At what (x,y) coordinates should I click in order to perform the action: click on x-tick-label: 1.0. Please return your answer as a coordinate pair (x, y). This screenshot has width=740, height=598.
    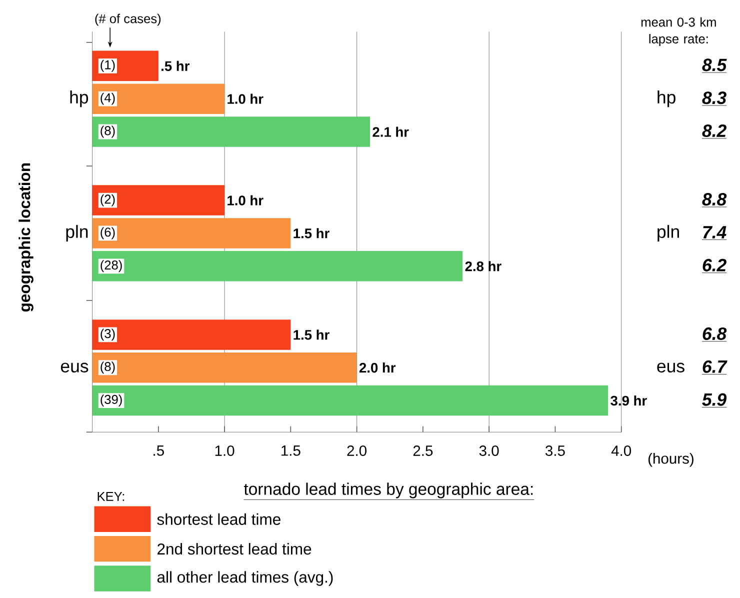
    Looking at the image, I should click on (224, 450).